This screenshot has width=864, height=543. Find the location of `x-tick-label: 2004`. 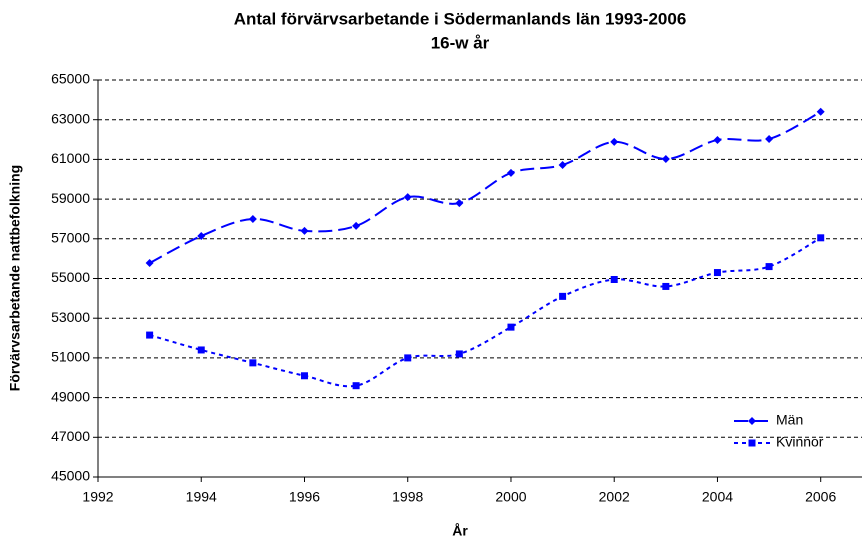

x-tick-label: 2004 is located at coordinates (717, 497).